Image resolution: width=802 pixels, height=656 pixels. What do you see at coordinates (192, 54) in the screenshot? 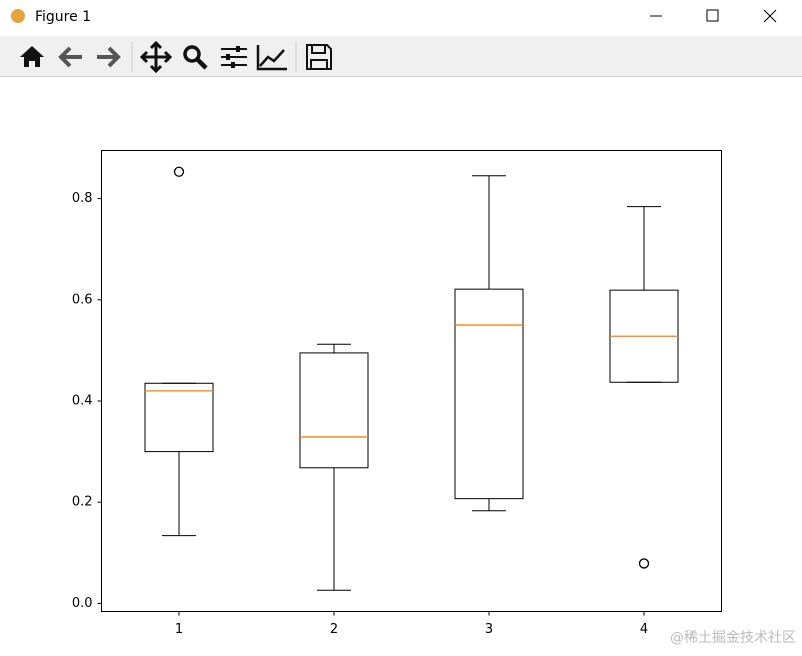
I see `zoom-button` at bounding box center [192, 54].